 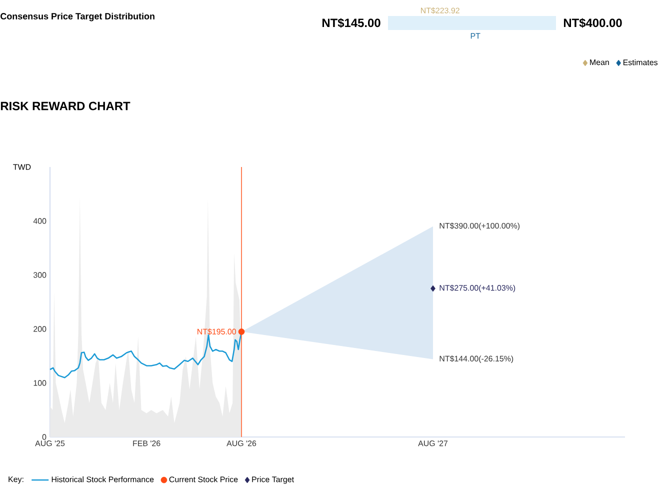 I want to click on text: NT$400.00, so click(x=593, y=23).